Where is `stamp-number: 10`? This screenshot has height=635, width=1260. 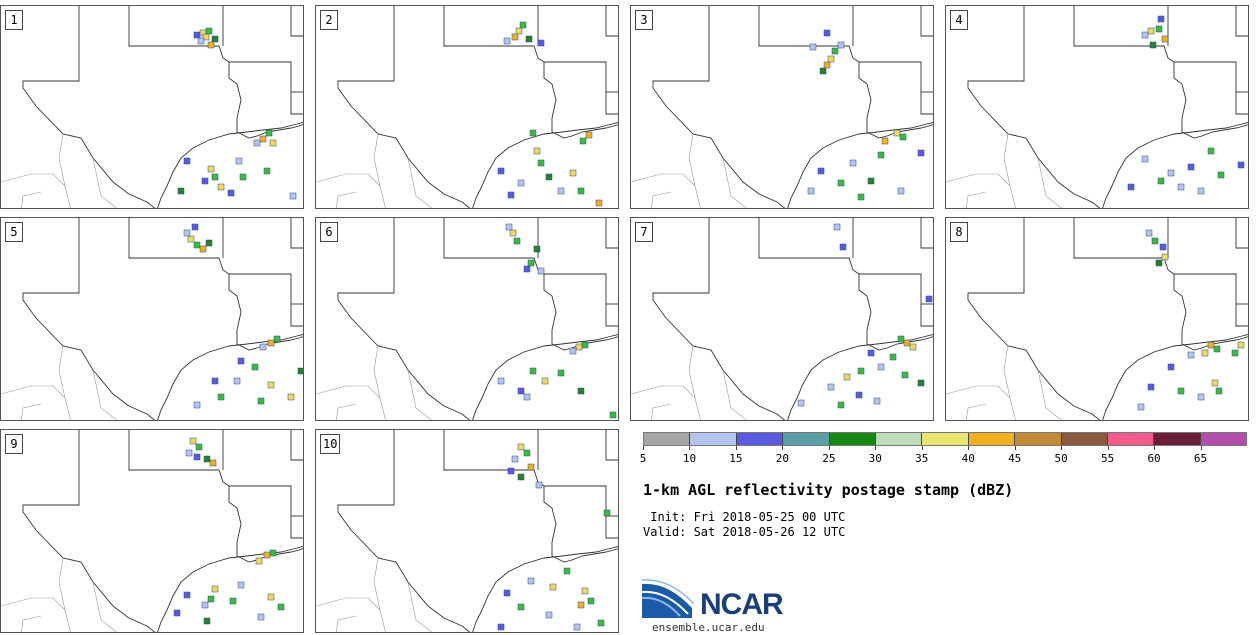
stamp-number: 10 is located at coordinates (330, 444).